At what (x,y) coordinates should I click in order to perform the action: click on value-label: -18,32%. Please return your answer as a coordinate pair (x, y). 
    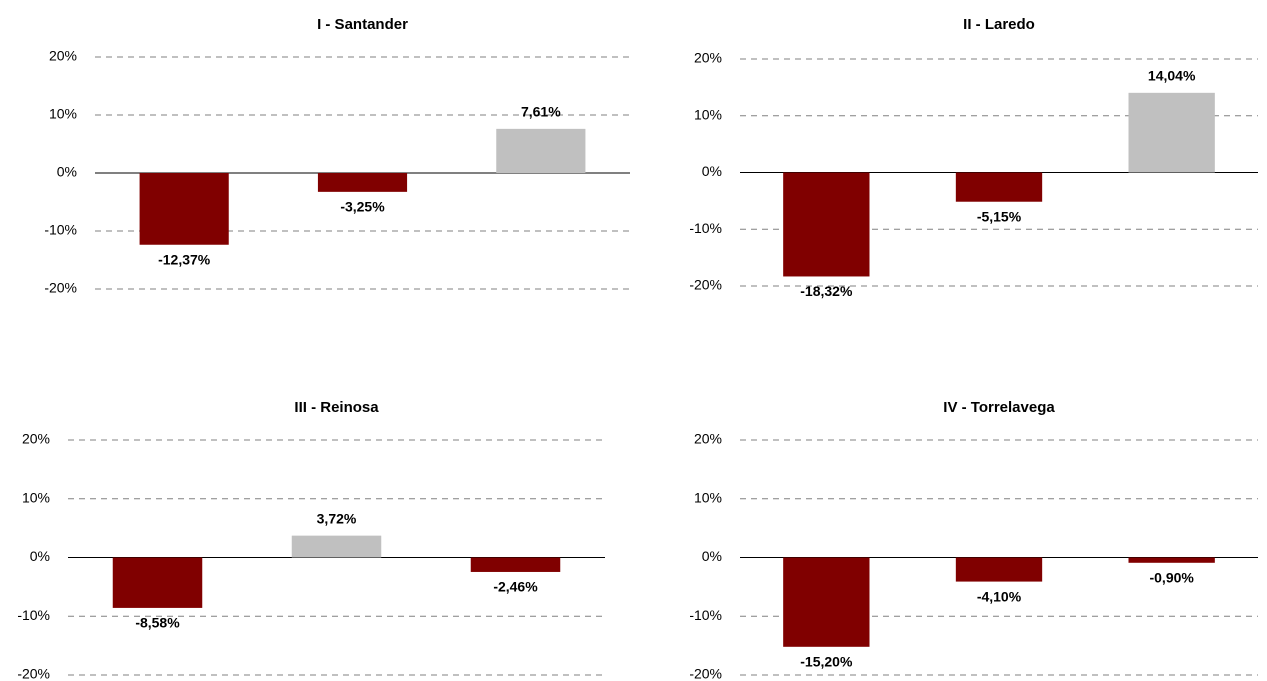
    Looking at the image, I should click on (826, 291).